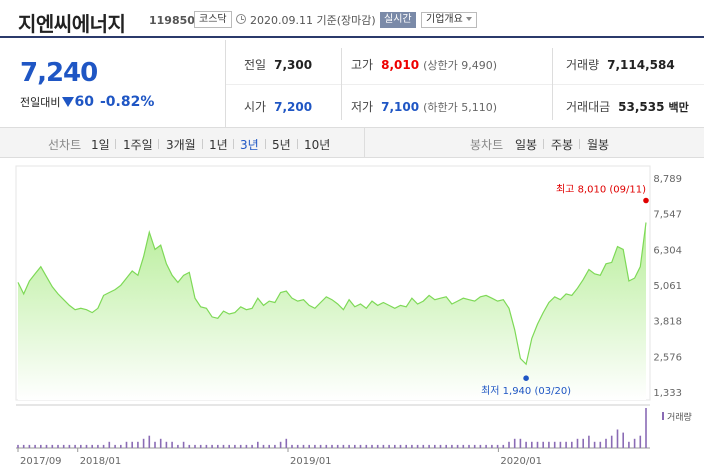 This screenshot has height=476, width=704. I want to click on y-tick-label: 1,333, so click(667, 393).